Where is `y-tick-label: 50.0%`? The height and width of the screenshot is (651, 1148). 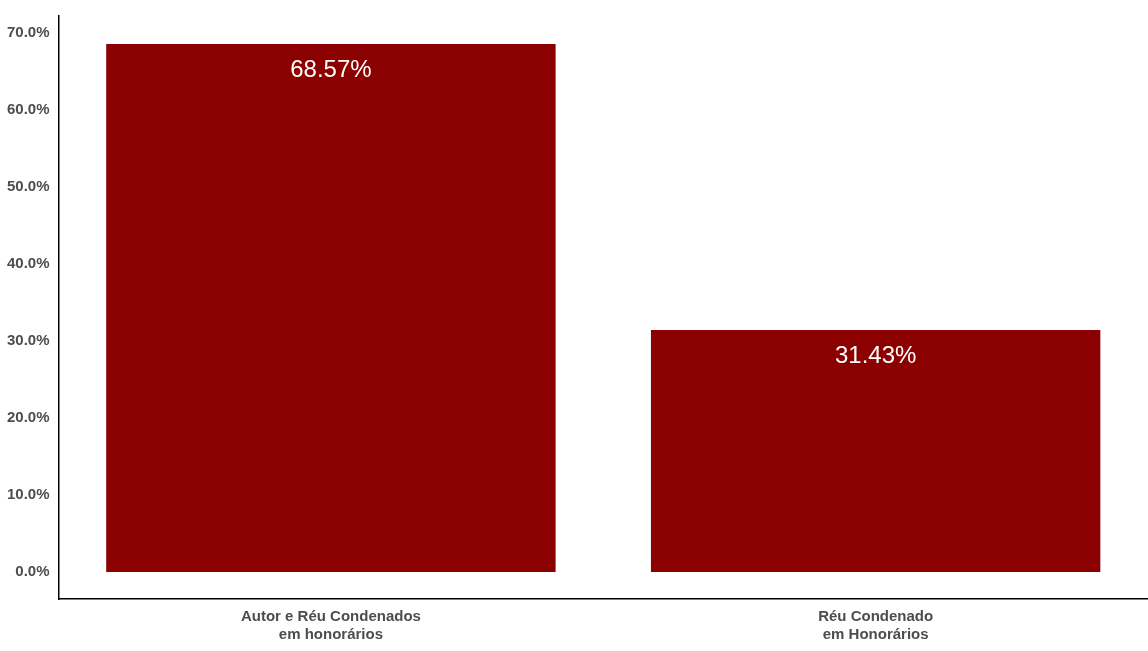 y-tick-label: 50.0% is located at coordinates (28, 186).